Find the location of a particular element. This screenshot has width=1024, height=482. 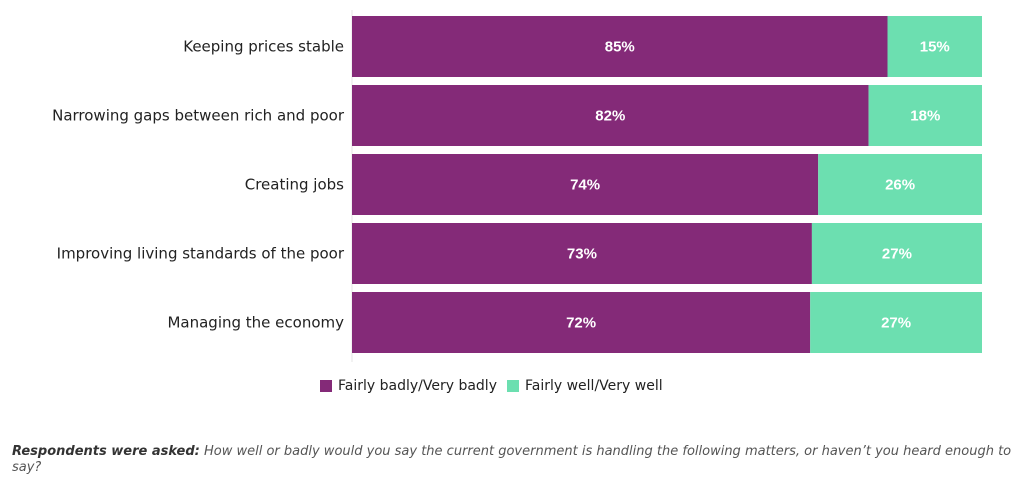

value-label-badly: 82% is located at coordinates (610, 116).